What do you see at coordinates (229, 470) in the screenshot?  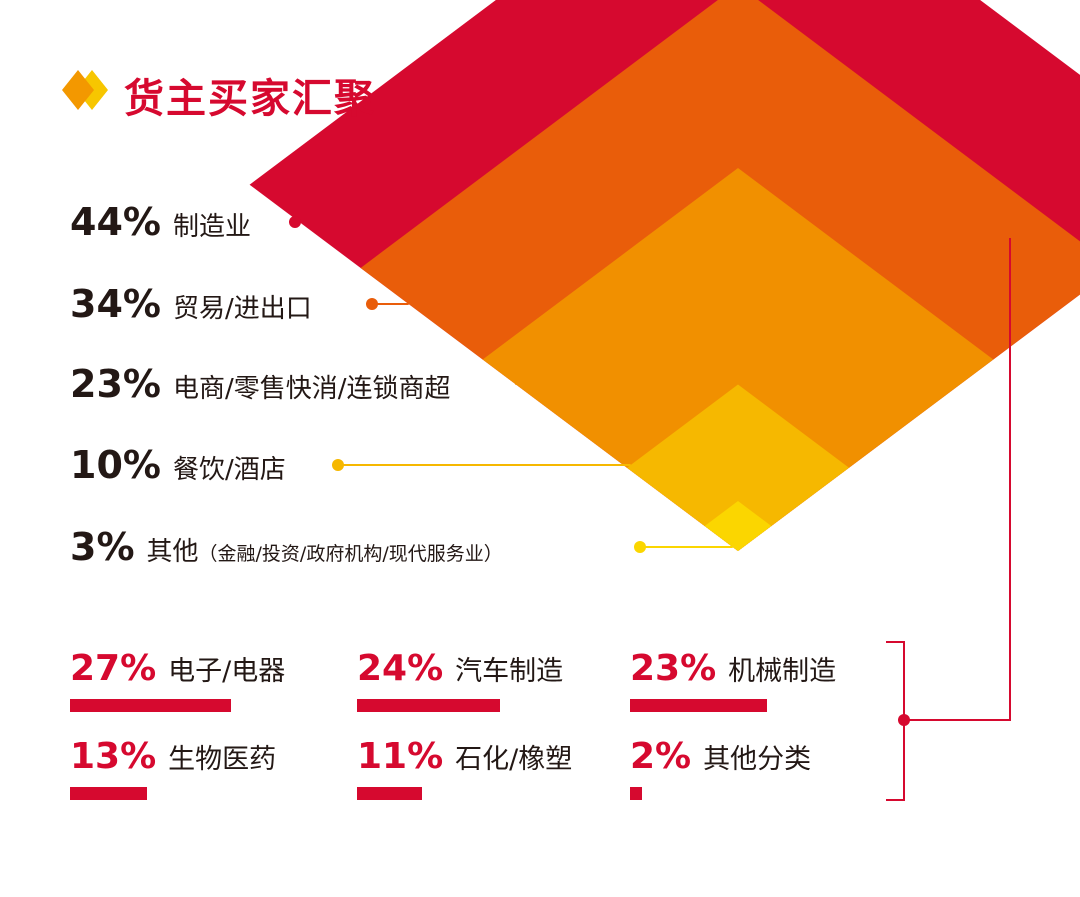 I see `category-name: 餐饮/酒店` at bounding box center [229, 470].